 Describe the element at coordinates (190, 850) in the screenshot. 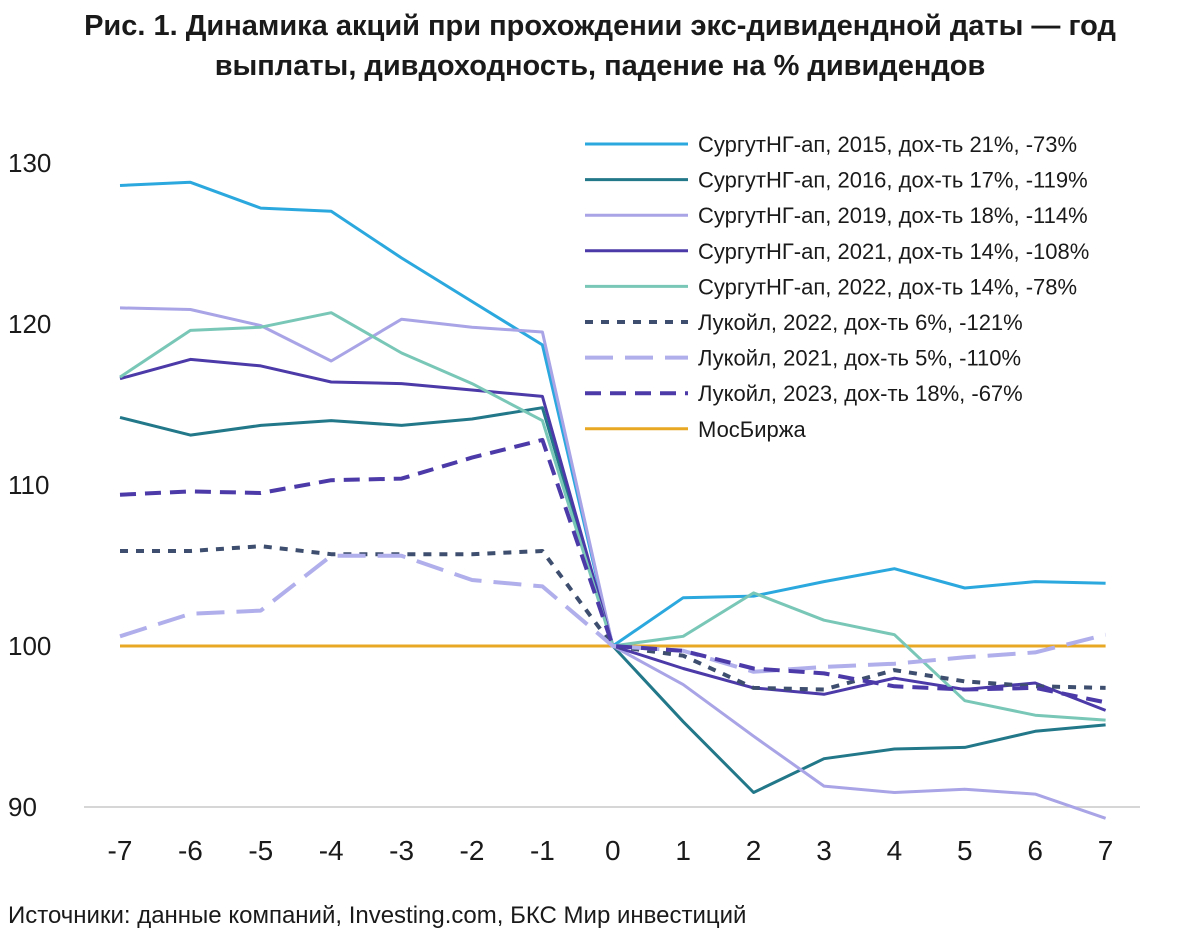

I see `x-tick-label: -6` at that location.